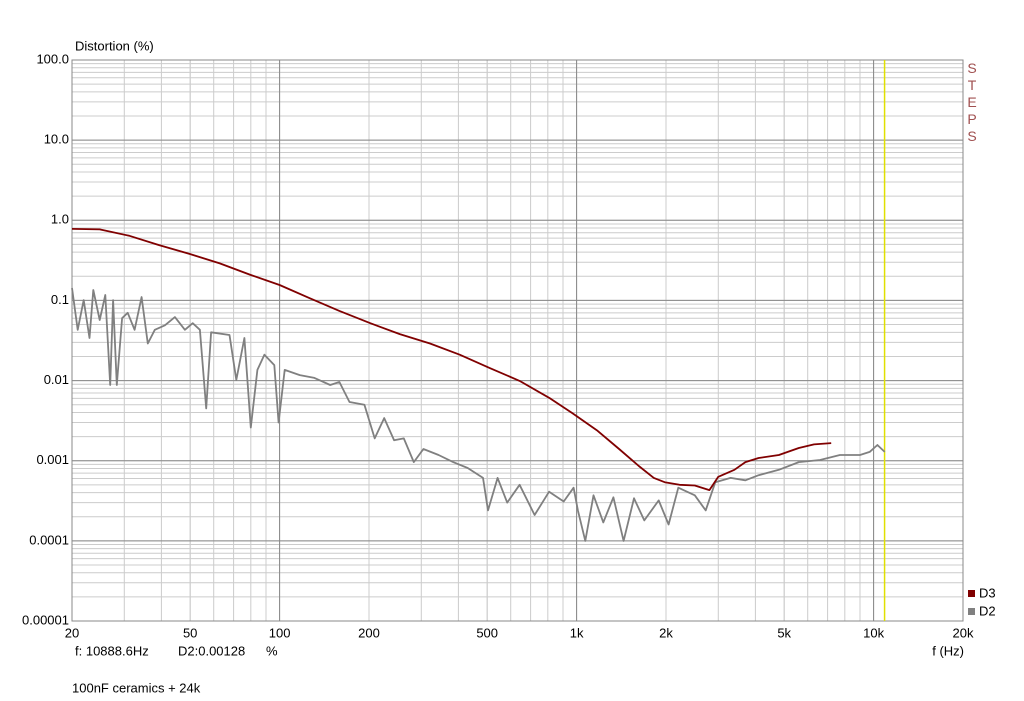  I want to click on cursor-unit: %, so click(272, 650).